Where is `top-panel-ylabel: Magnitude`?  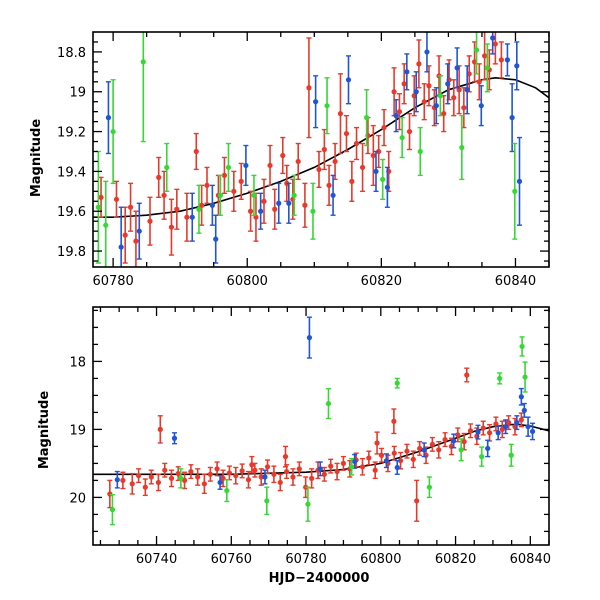
top-panel-ylabel: Magnitude is located at coordinates (36, 158).